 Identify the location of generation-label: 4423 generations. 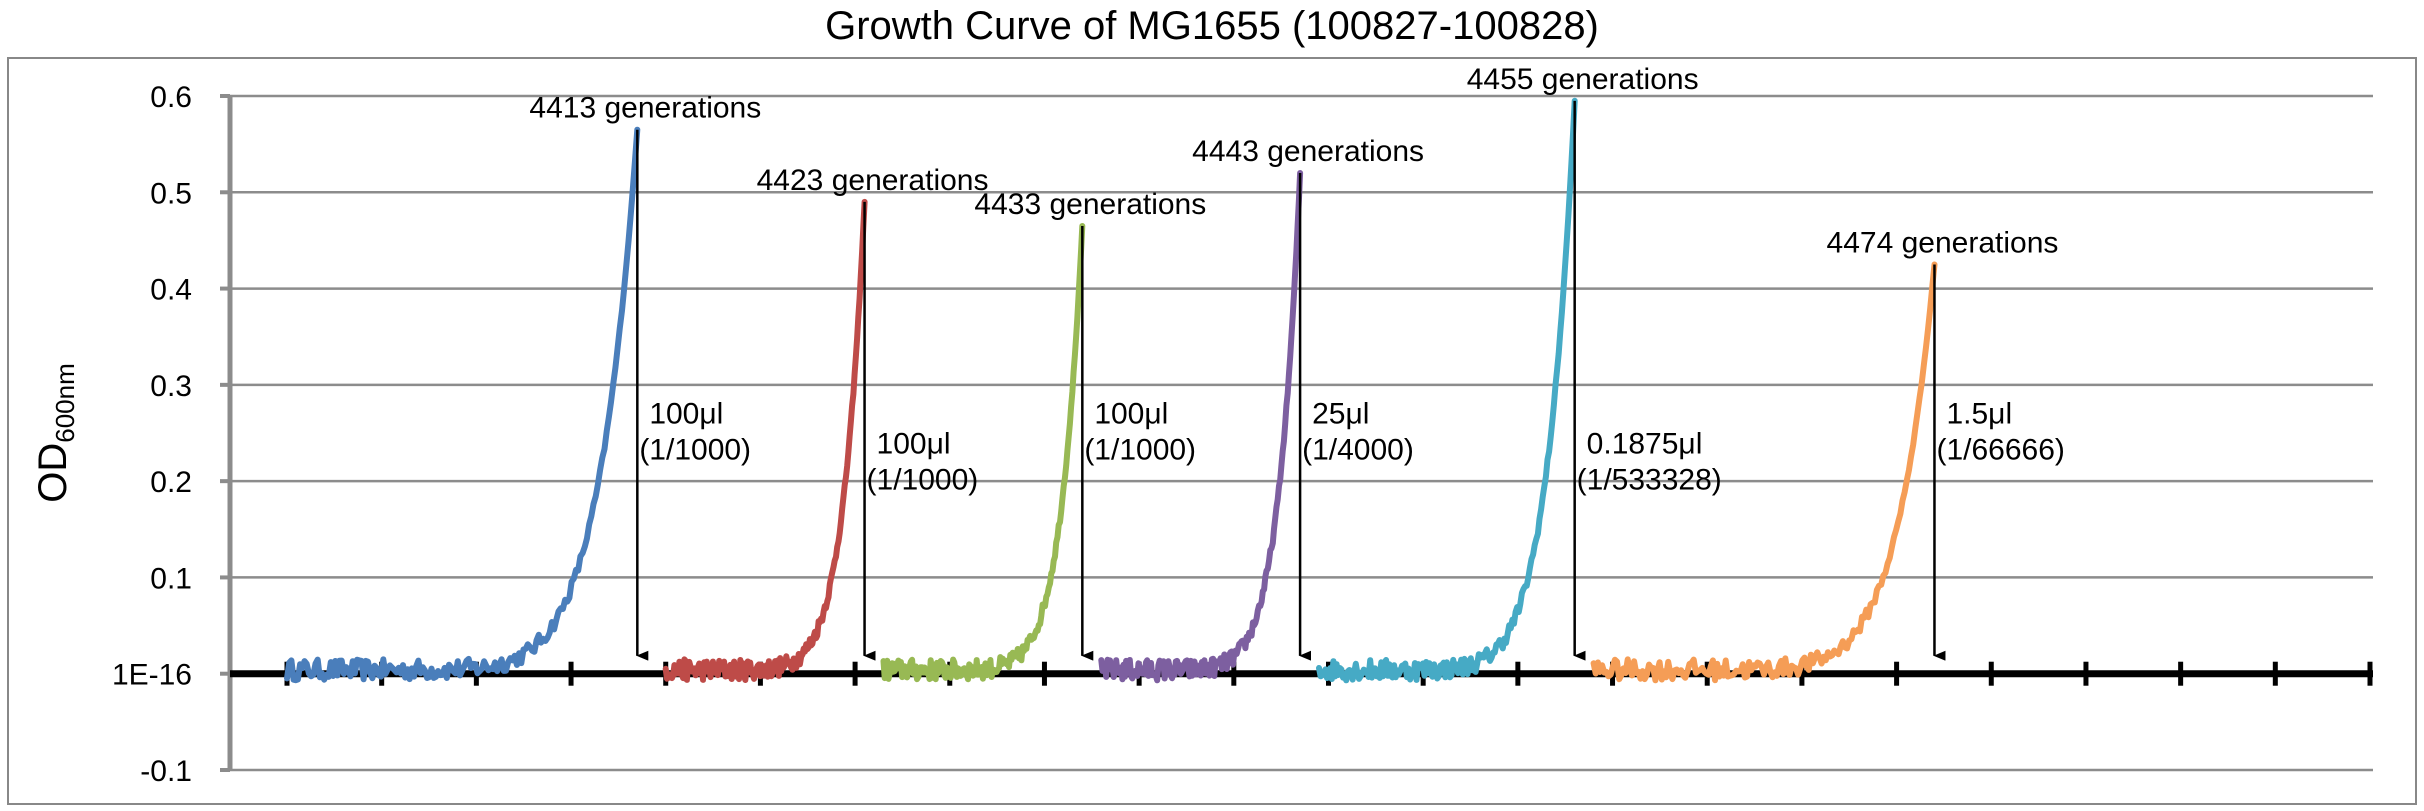
(873, 180).